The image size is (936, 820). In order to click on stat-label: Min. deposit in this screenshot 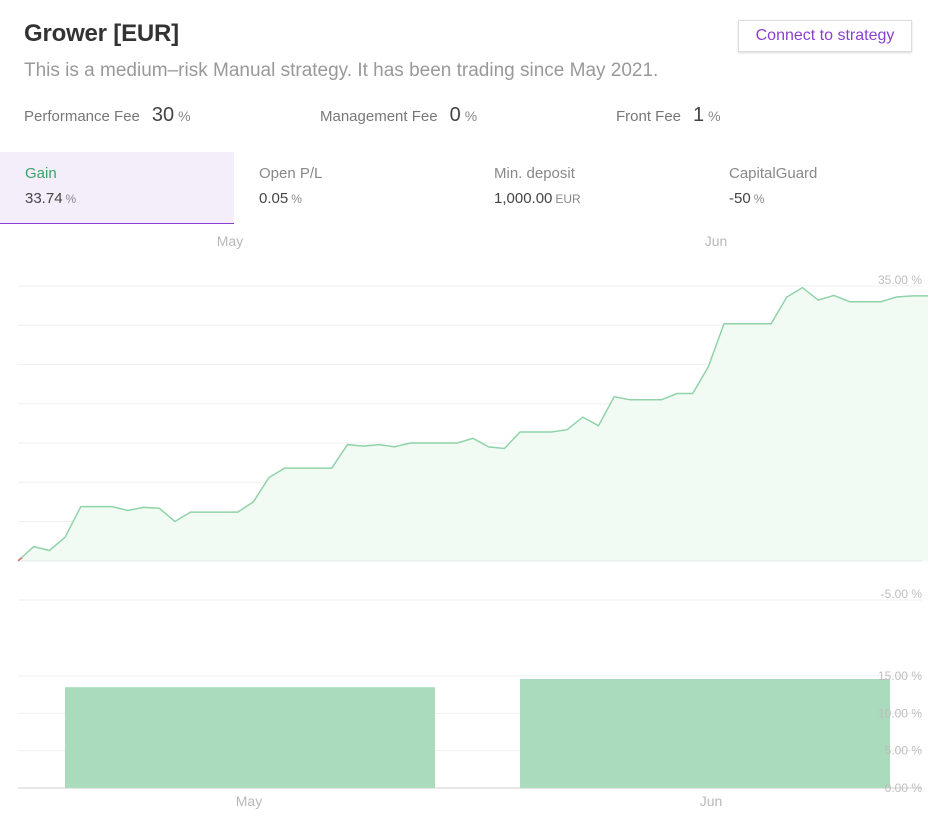, I will do `click(534, 173)`.